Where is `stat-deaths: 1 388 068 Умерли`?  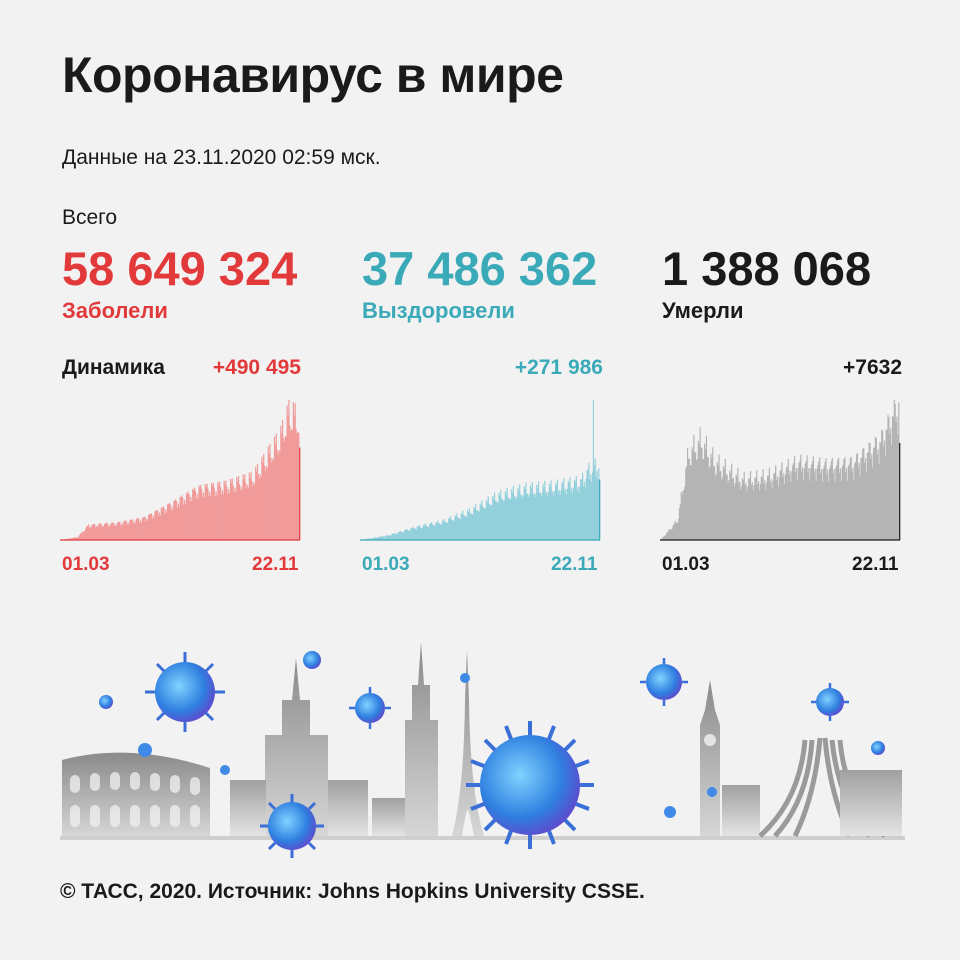
stat-deaths: 1 388 068 Умерли is located at coordinates (766, 282).